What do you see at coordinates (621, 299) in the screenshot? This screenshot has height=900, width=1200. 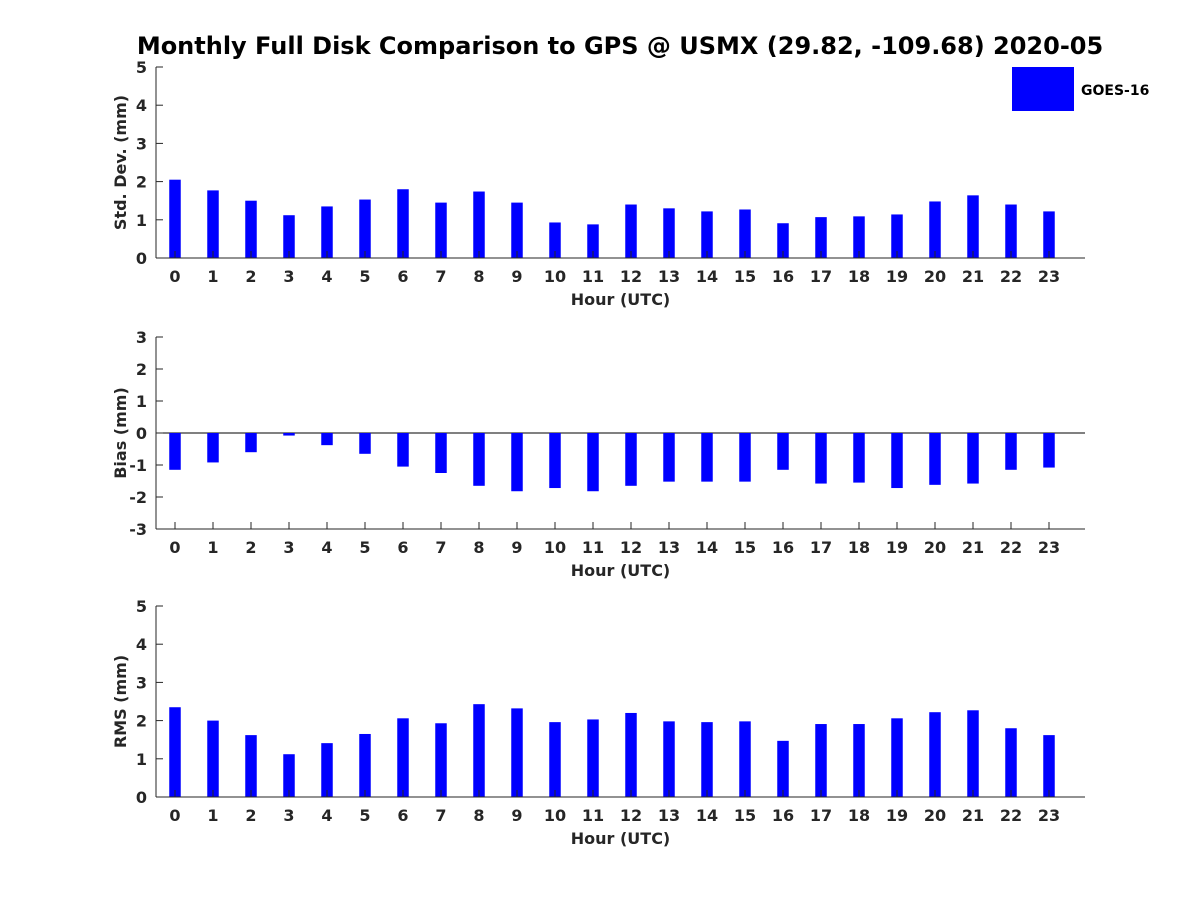 I see `stddev-xlabel: Hour (UTC)` at bounding box center [621, 299].